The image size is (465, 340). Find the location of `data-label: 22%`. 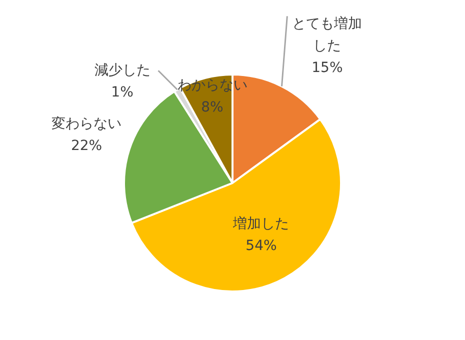

data-label: 22% is located at coordinates (86, 146).